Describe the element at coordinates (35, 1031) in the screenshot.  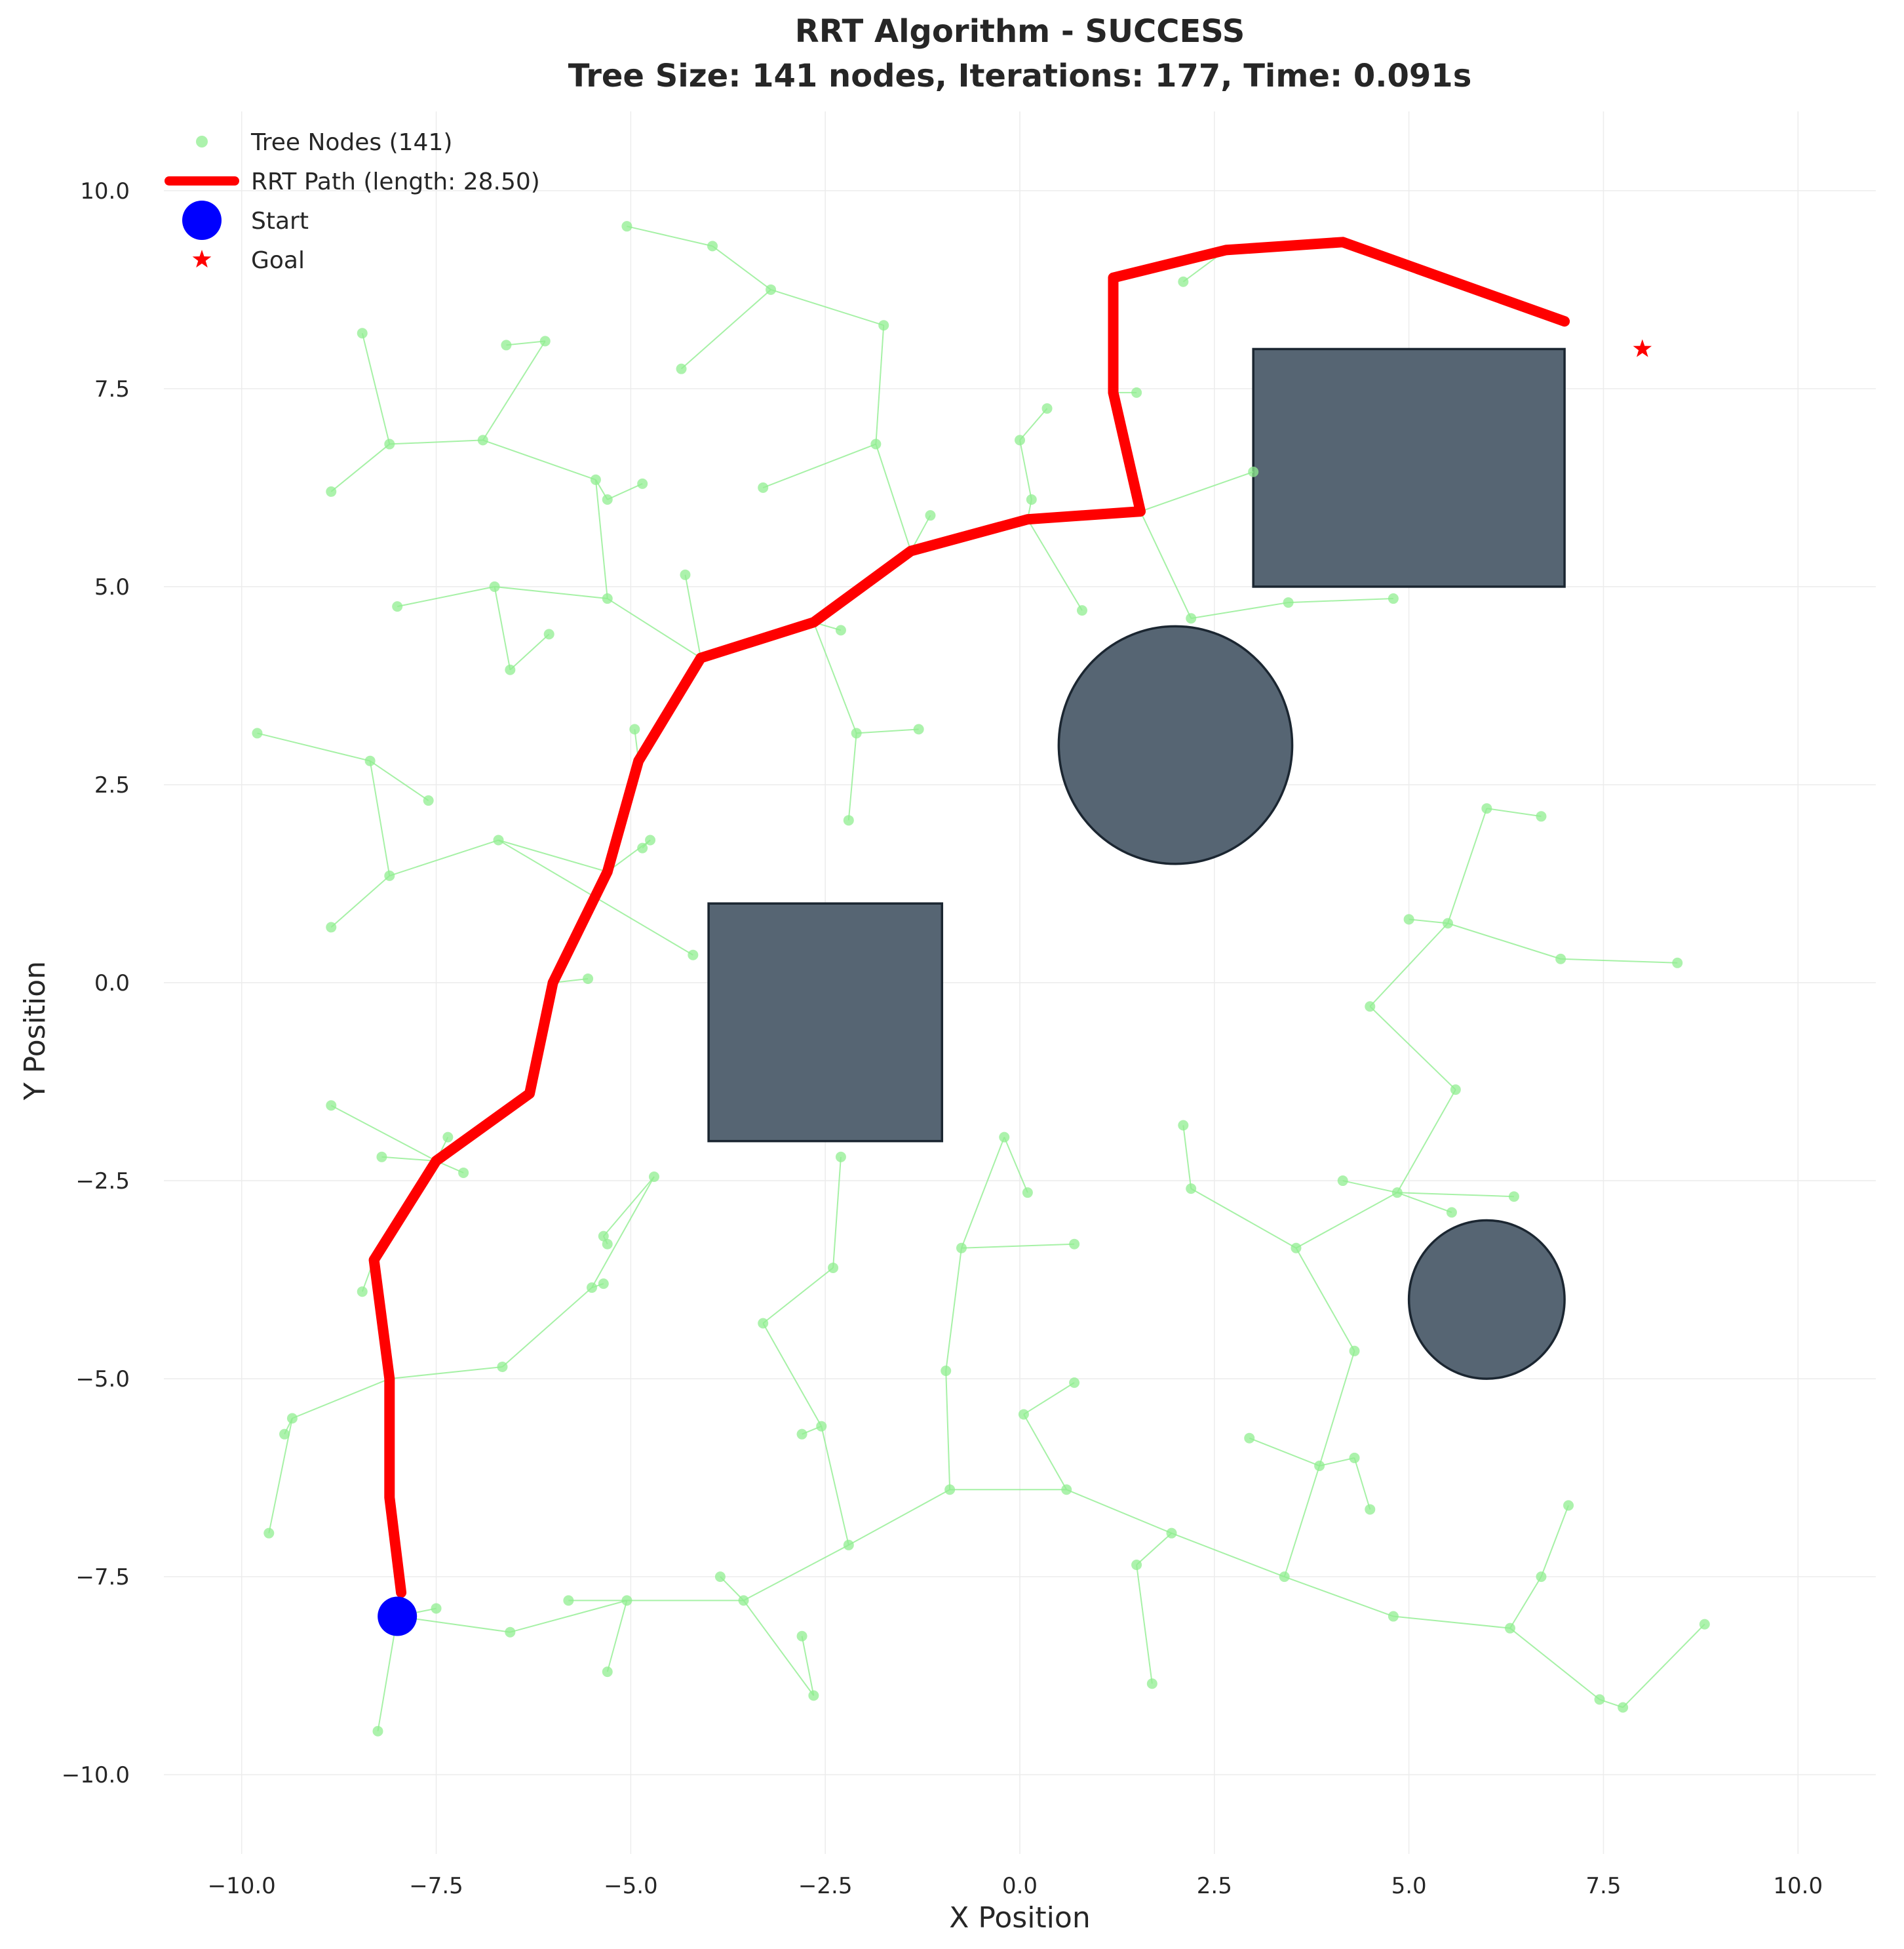
I see `y-axis-label: Y Position` at that location.